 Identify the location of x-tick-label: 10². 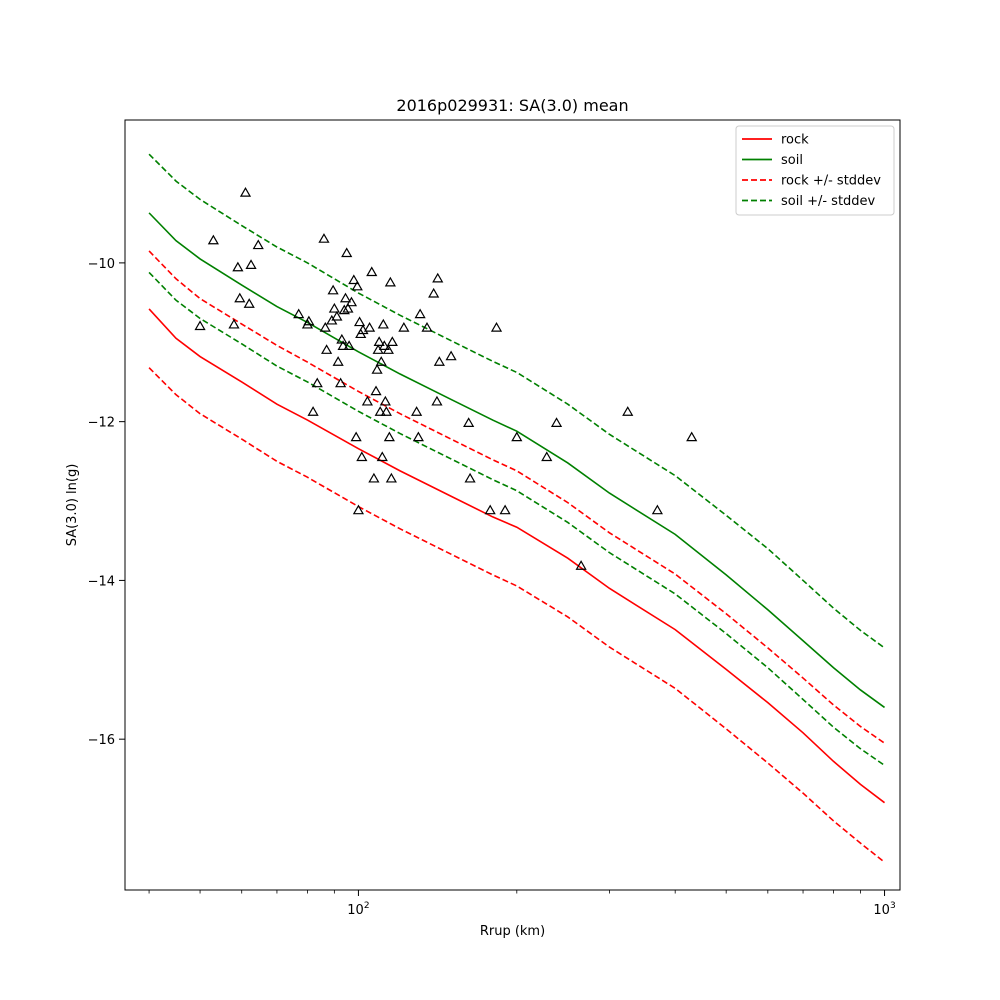
(358, 909).